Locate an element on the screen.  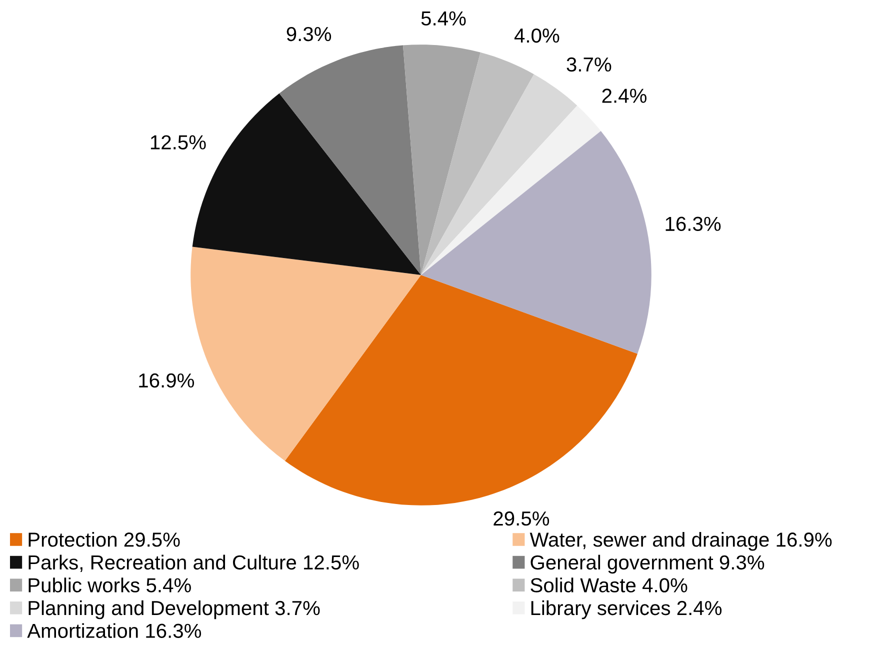
data-label: 3.7% is located at coordinates (589, 64).